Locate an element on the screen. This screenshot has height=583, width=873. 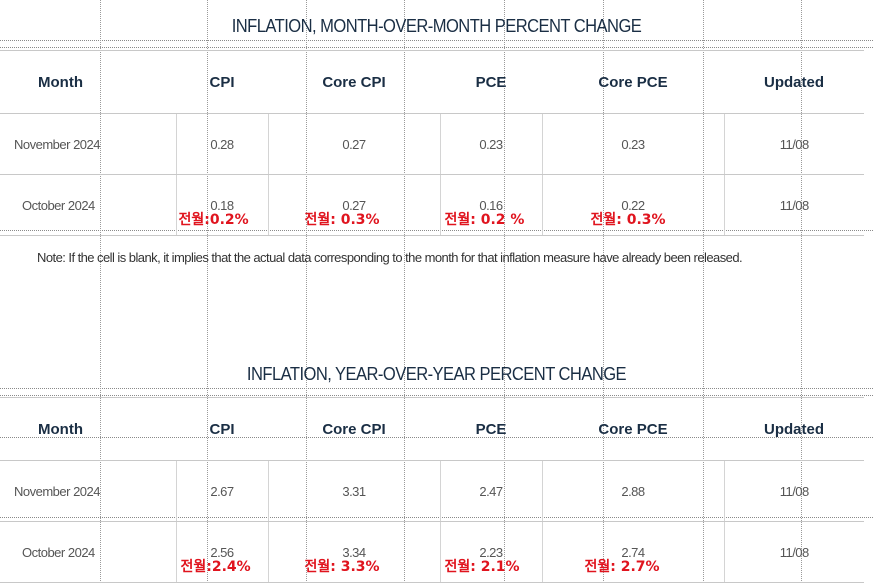
core-cpi-cell: 3.34 전월: 3.3% is located at coordinates (353, 552).